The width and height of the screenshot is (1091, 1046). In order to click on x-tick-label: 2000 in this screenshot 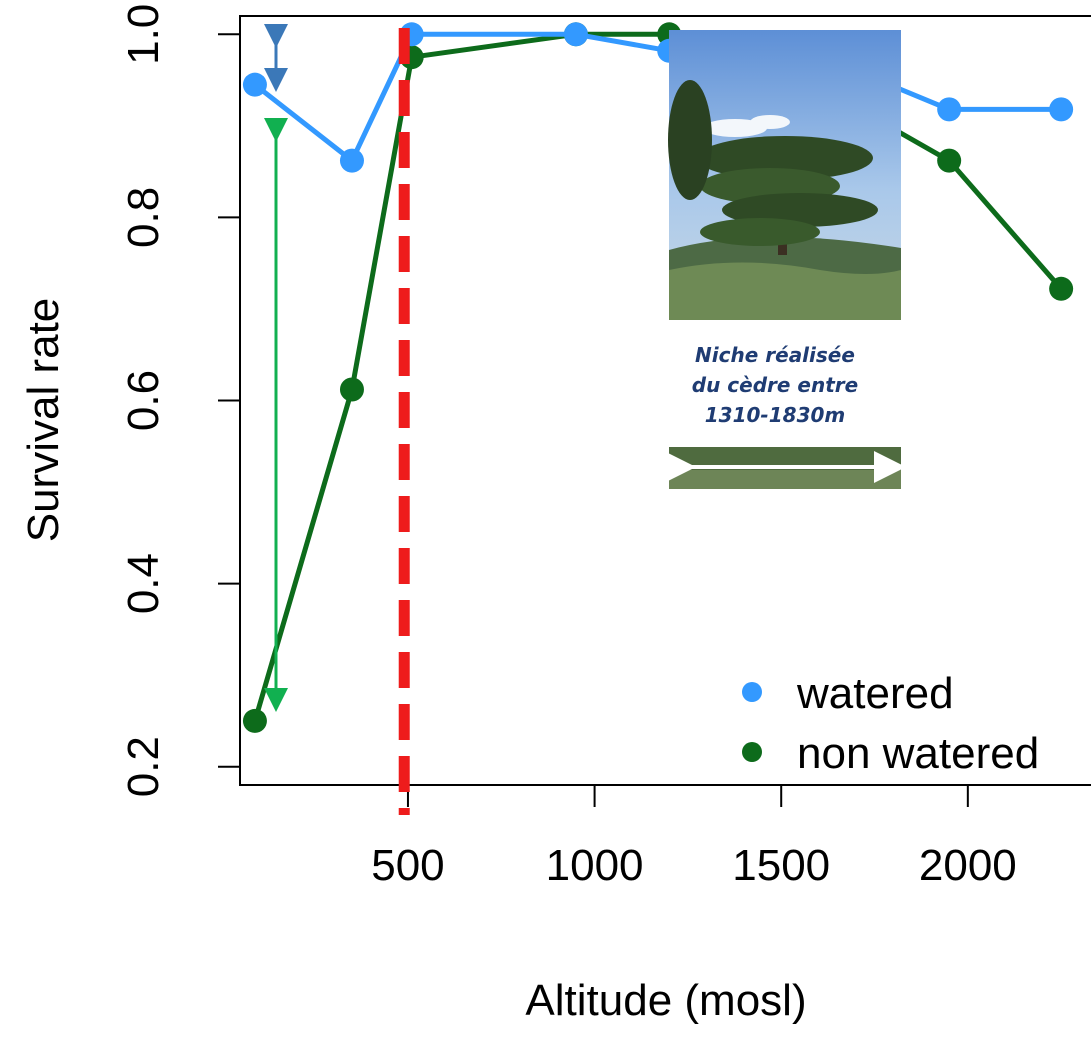, I will do `click(968, 865)`.